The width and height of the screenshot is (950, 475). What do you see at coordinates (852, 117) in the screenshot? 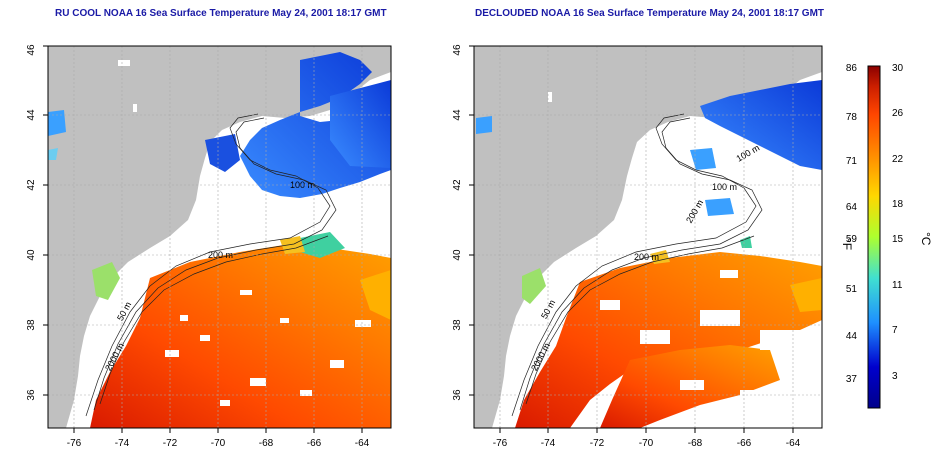
I see `f-tick-label: 78` at bounding box center [852, 117].